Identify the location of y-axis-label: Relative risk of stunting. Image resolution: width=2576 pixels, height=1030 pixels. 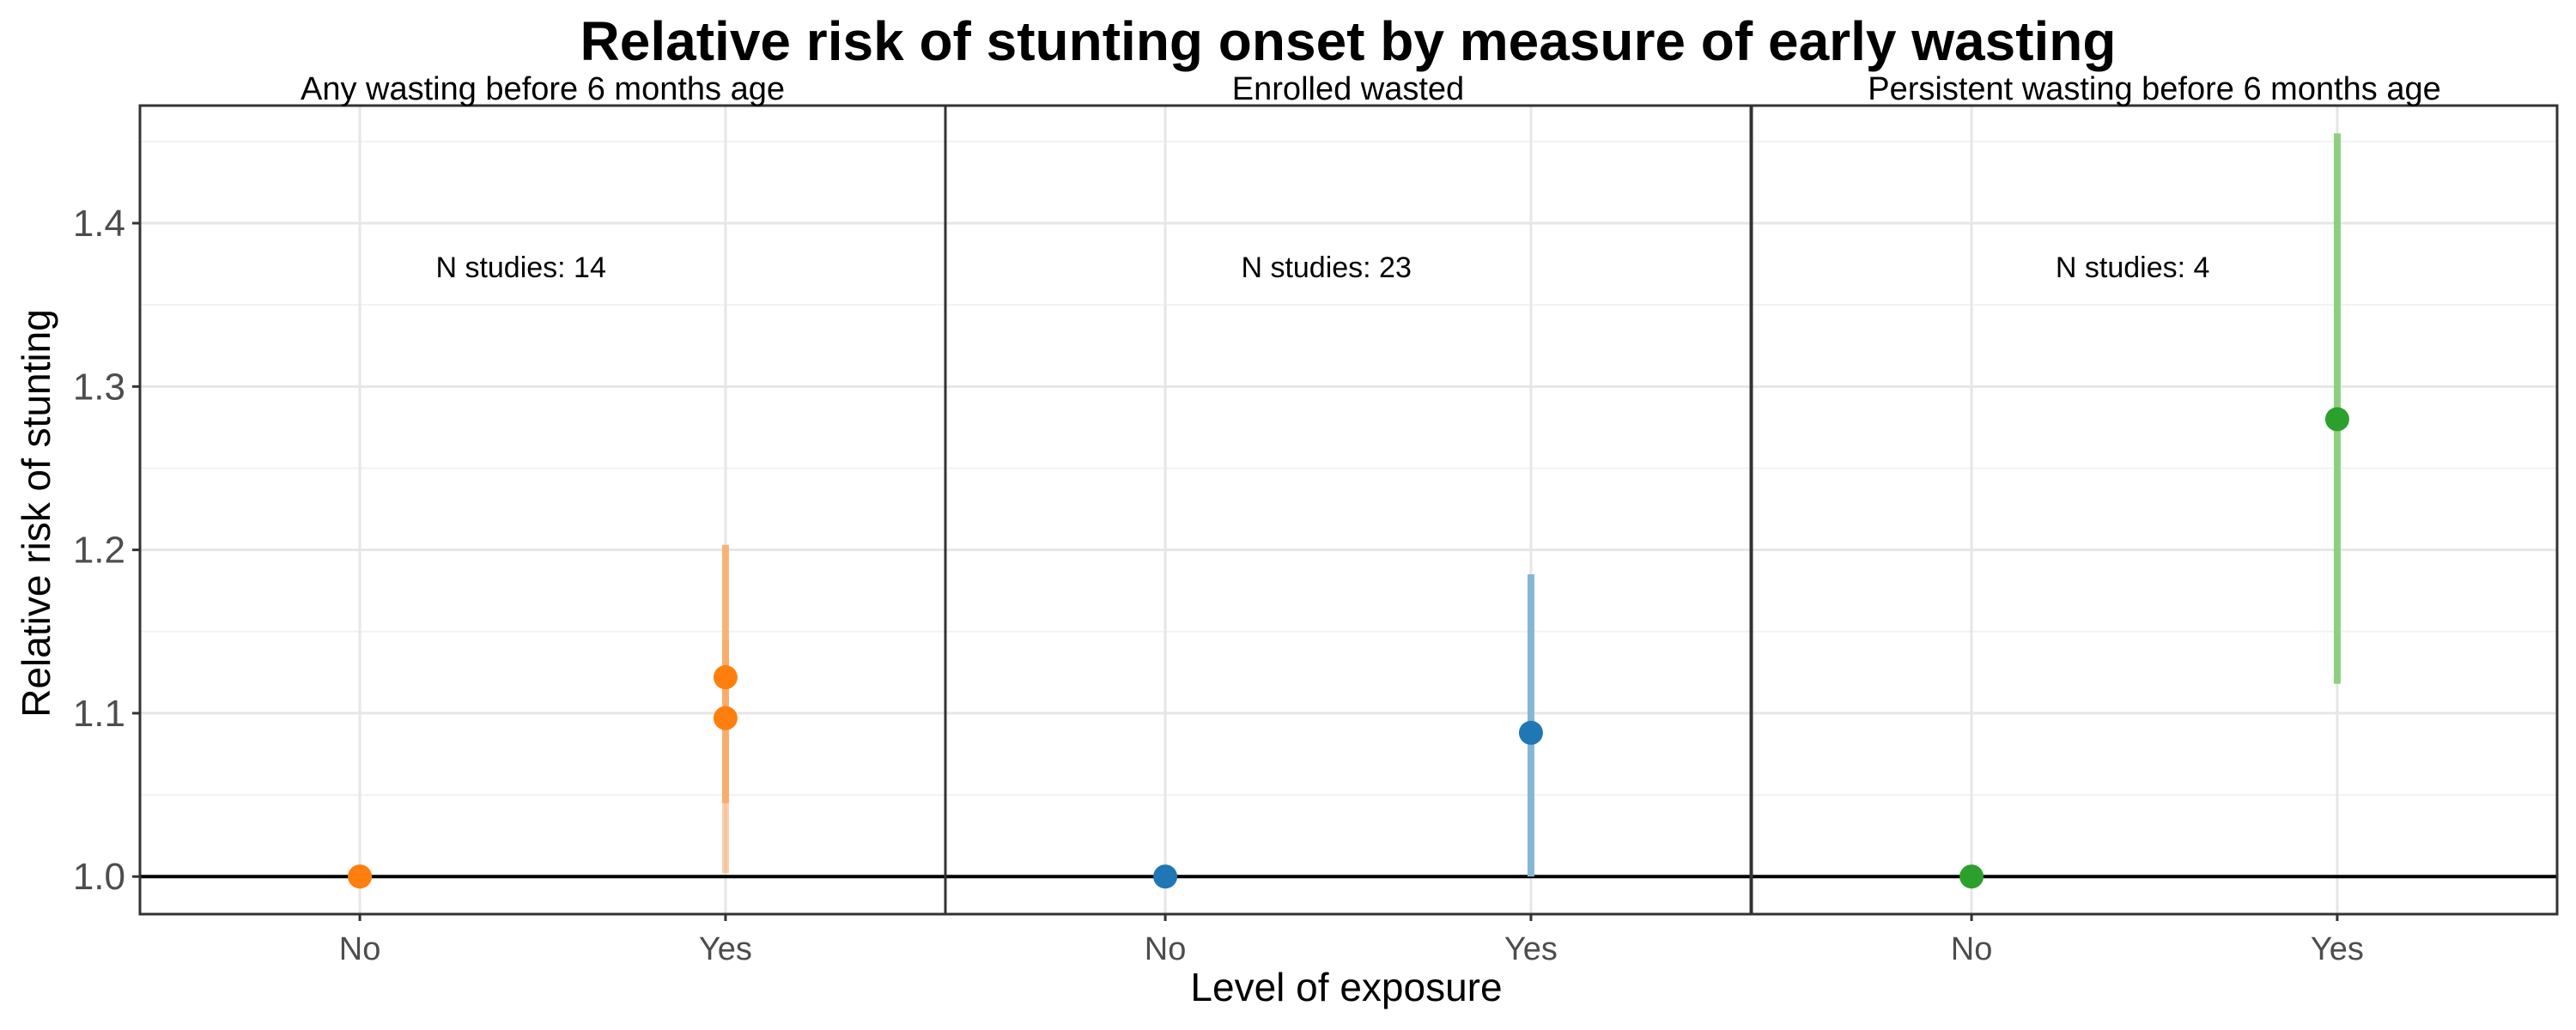
(36, 513).